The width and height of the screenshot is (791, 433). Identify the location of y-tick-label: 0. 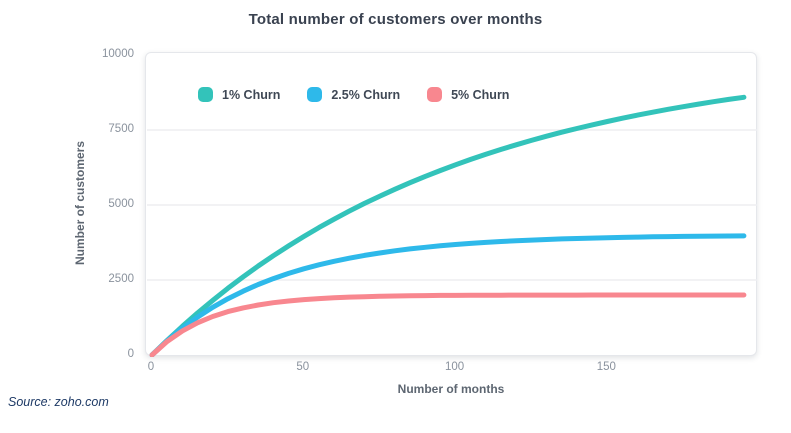
(130, 354).